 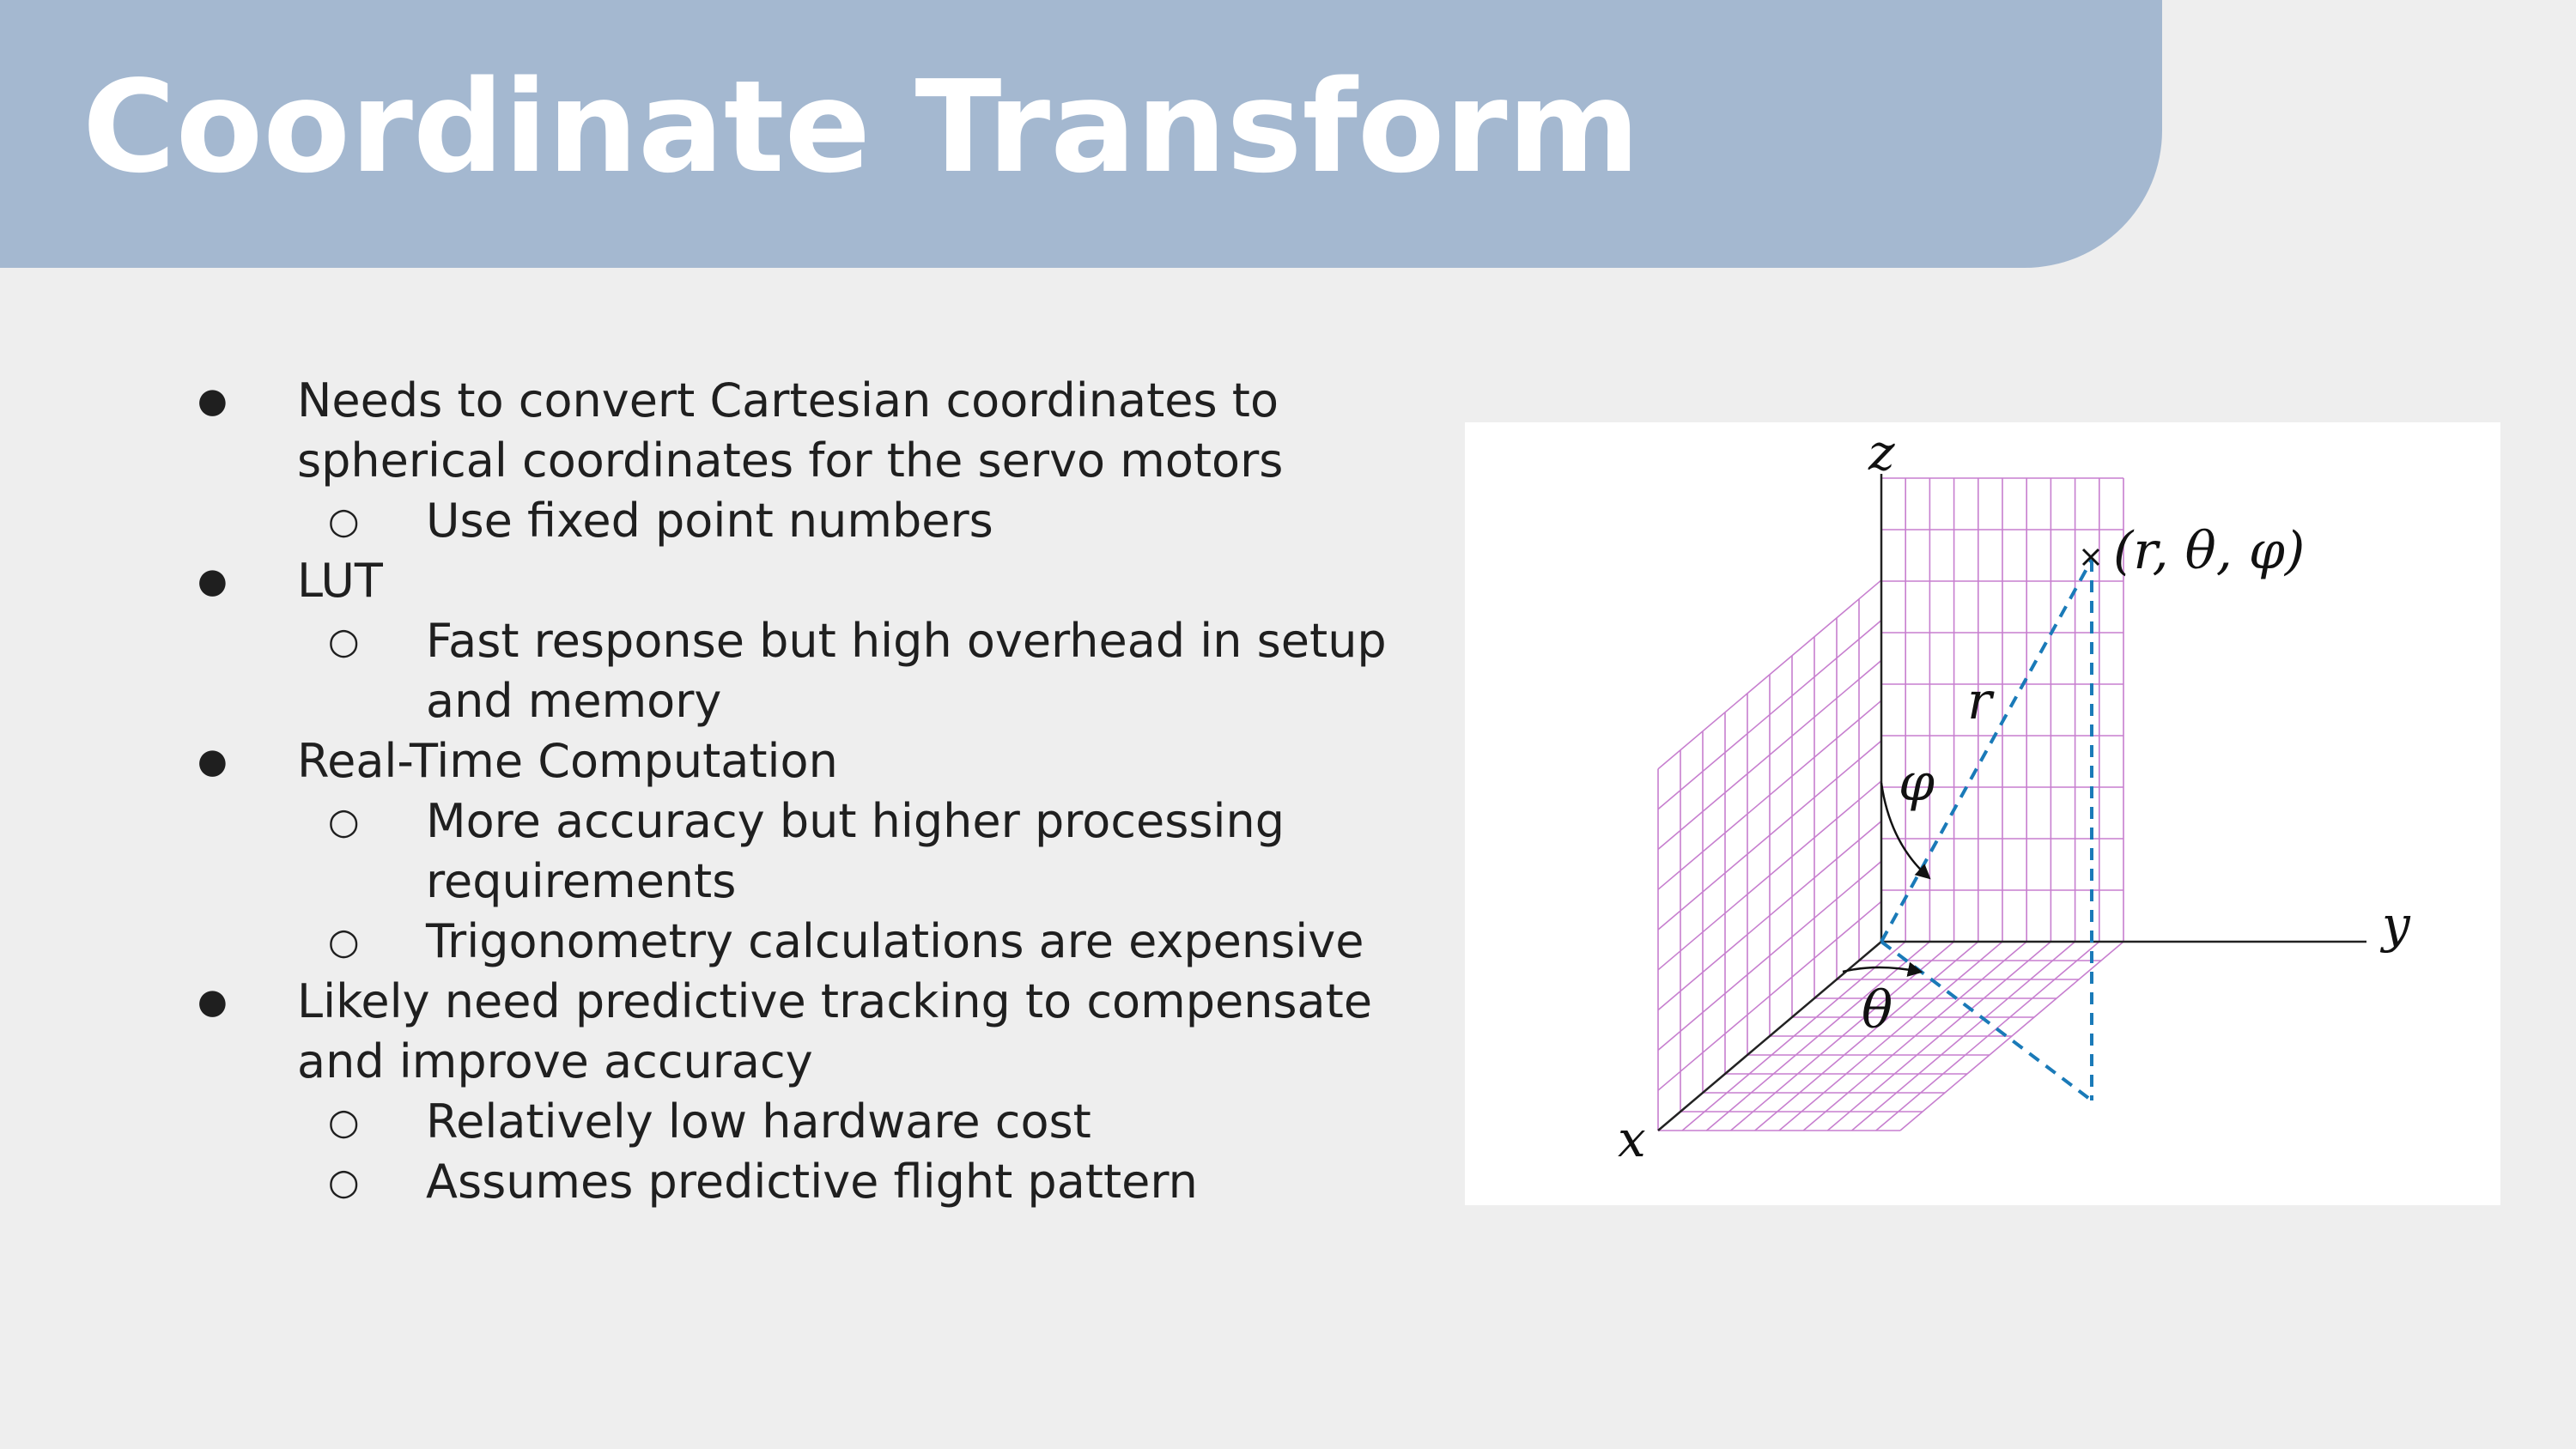 I want to click on slide-title: Coordinate Transform, so click(x=861, y=127).